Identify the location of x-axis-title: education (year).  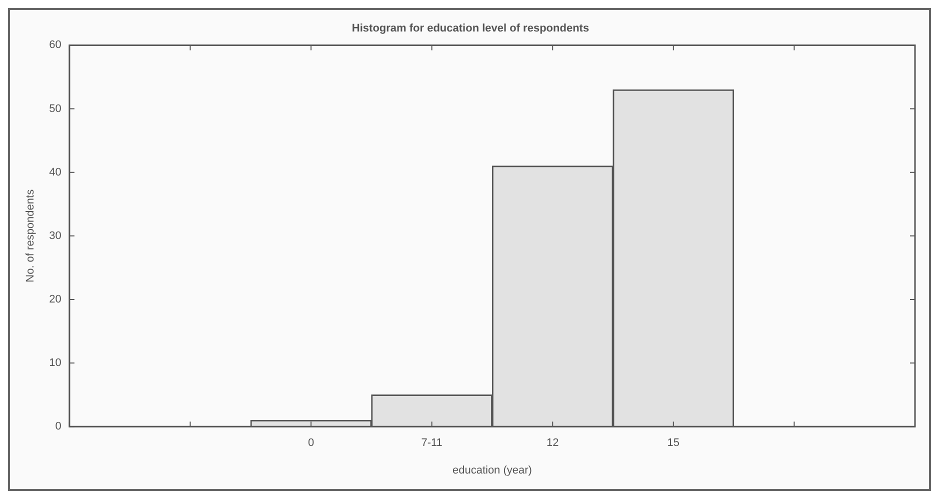
(492, 470).